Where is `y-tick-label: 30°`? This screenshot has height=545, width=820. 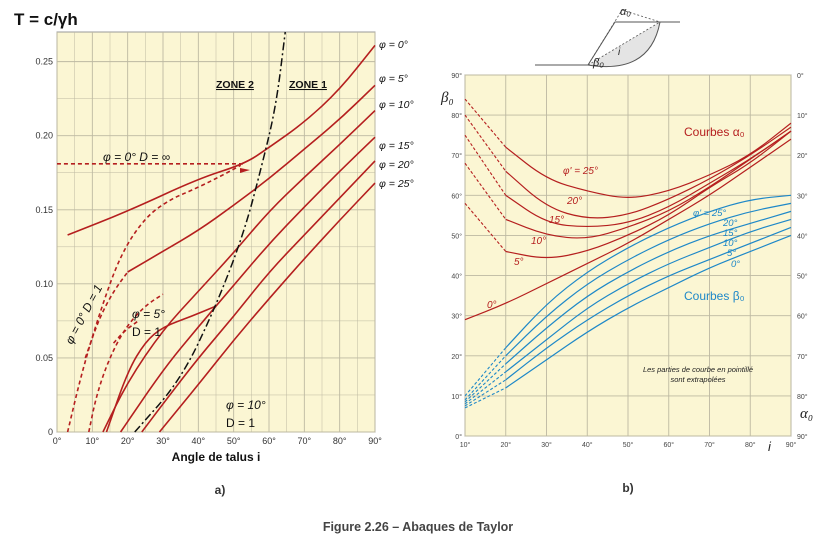
y-tick-label: 30° is located at coordinates (456, 317).